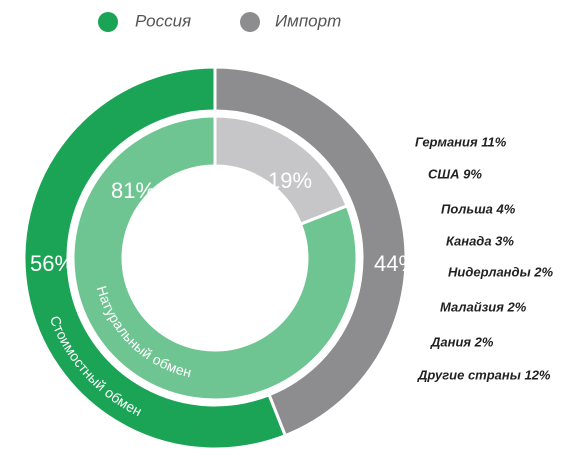 The image size is (572, 462). Describe the element at coordinates (501, 271) in the screenshot. I see `annotation: Нидерланды 2%` at that location.